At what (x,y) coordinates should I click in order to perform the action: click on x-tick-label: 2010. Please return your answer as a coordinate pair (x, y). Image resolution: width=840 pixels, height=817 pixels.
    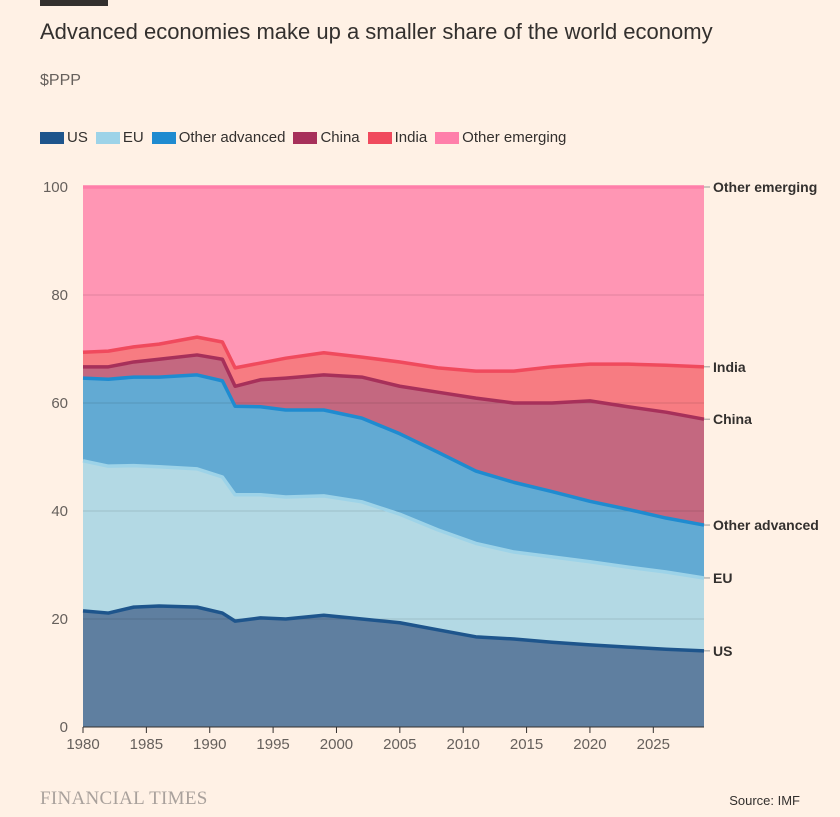
    Looking at the image, I should click on (463, 744).